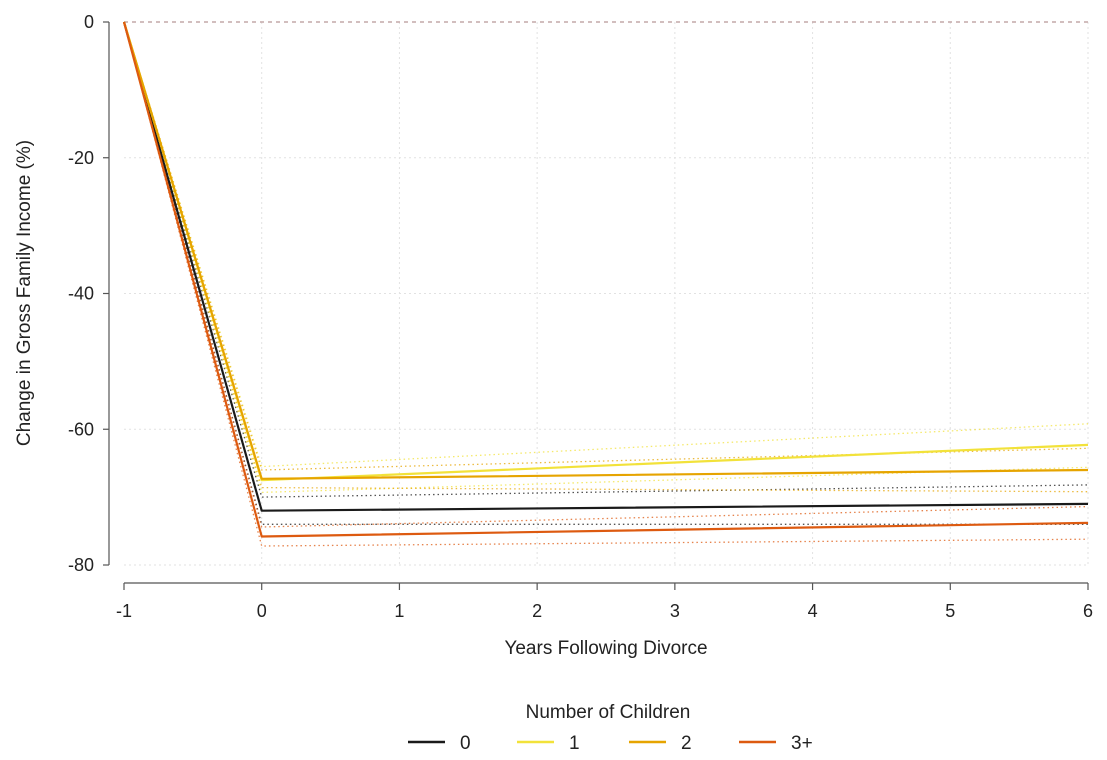  Describe the element at coordinates (605, 648) in the screenshot. I see `x-axis-title: Years Following Divorce` at that location.